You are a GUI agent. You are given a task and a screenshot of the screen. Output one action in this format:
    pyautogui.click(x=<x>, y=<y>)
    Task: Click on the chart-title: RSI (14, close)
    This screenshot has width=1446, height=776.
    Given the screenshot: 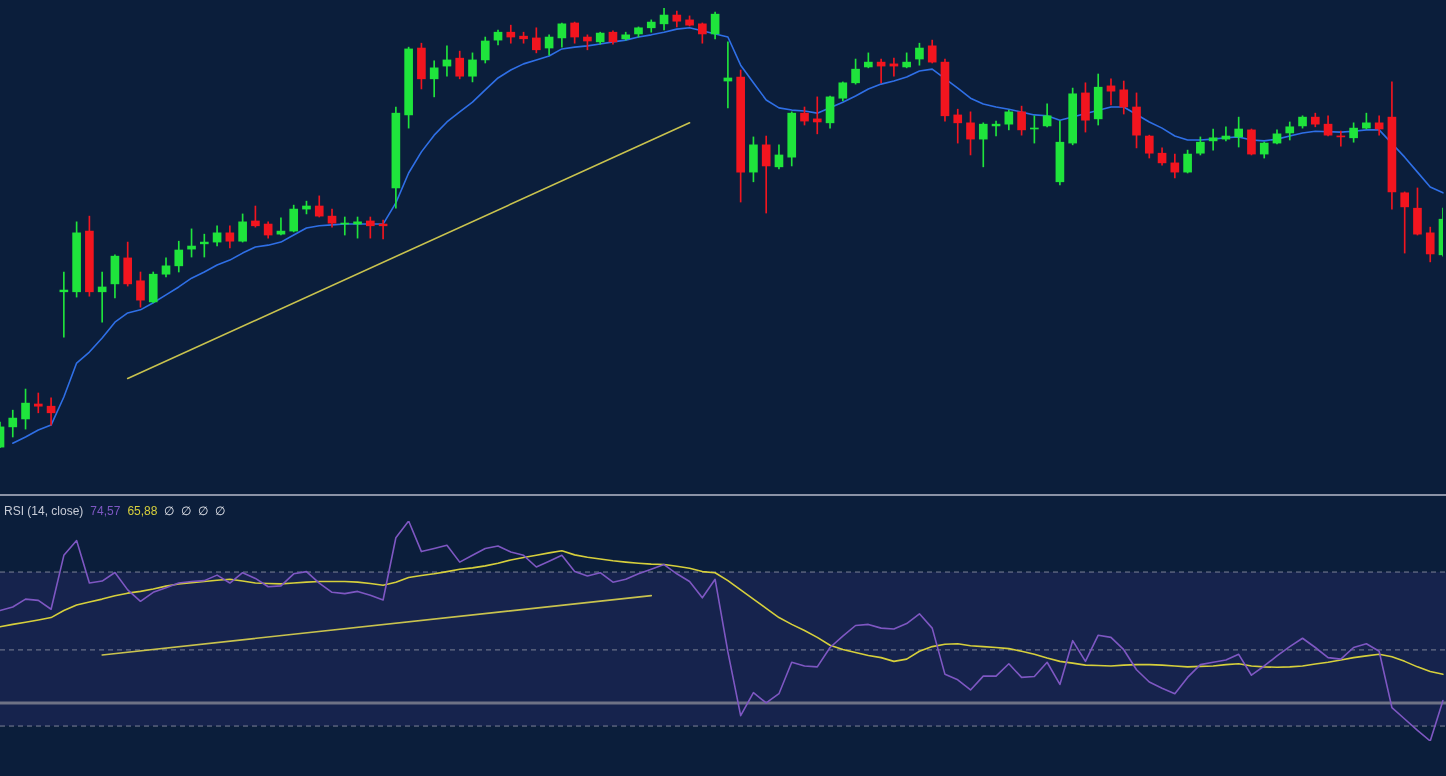 What is the action you would take?
    pyautogui.click(x=44, y=511)
    